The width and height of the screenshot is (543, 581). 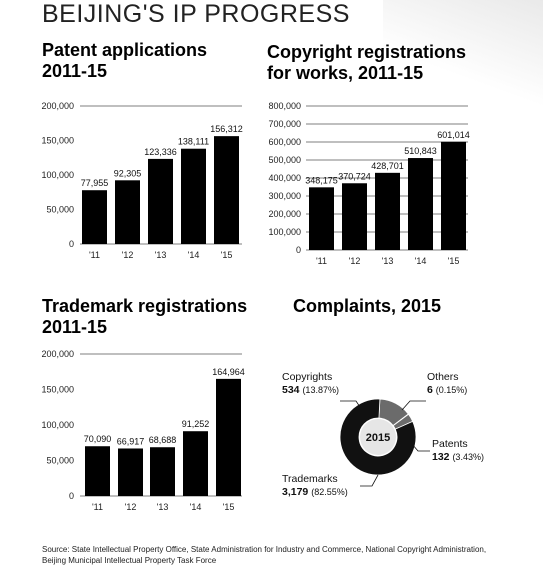 What do you see at coordinates (284, 124) in the screenshot?
I see `copyright-ytick-label: 700,000` at bounding box center [284, 124].